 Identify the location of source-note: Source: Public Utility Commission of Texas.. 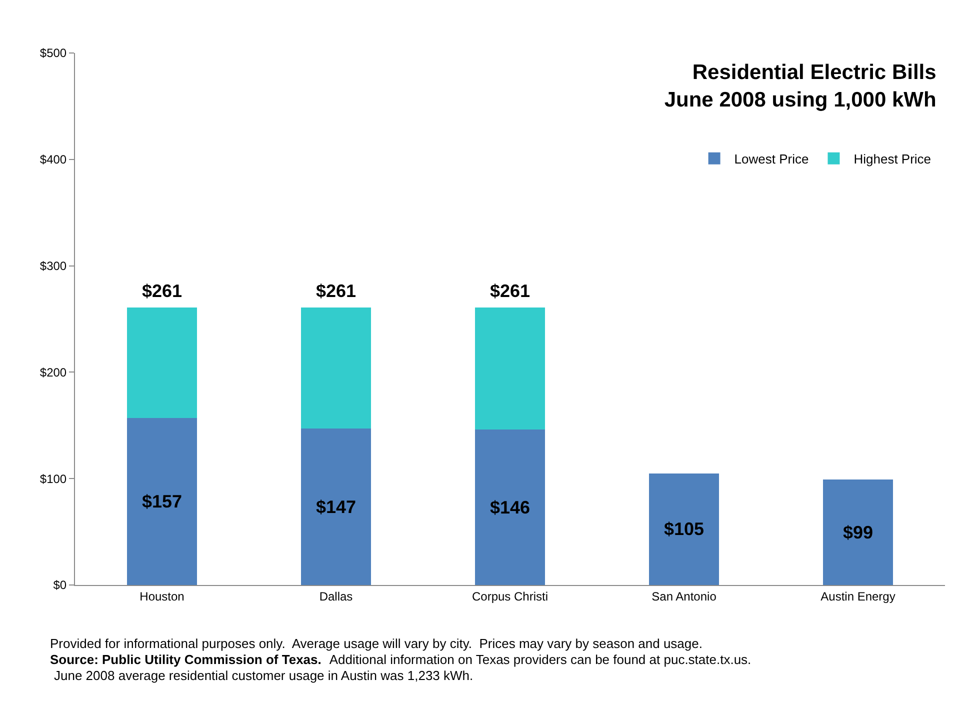
(186, 659).